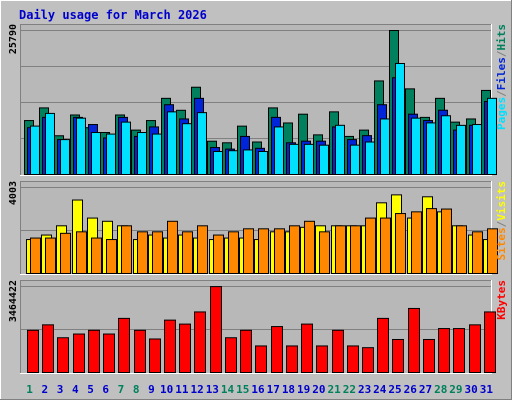 This screenshot has height=400, width=512. Describe the element at coordinates (471, 389) in the screenshot. I see `day-label-30: 30` at that location.